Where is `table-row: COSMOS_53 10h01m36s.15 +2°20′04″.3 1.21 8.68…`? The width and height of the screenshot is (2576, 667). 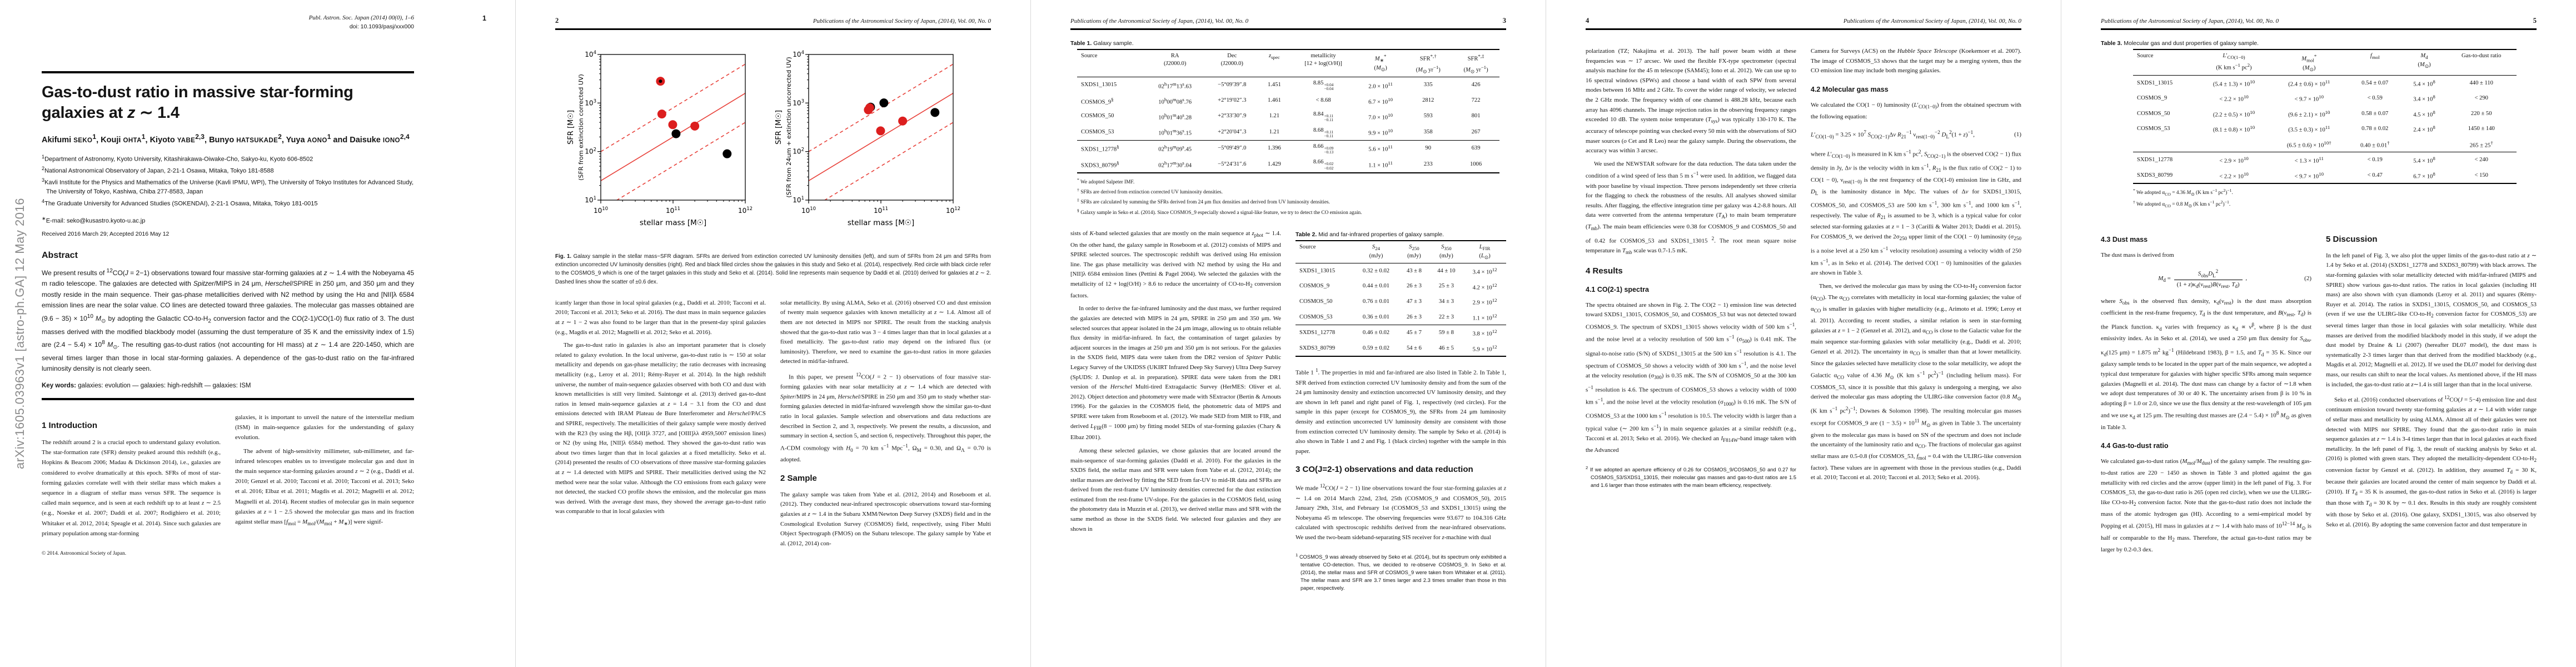 table-row: COSMOS_53 10h01m36s.15 +2°20′04″.3 1.21 8.68… is located at coordinates (1288, 132).